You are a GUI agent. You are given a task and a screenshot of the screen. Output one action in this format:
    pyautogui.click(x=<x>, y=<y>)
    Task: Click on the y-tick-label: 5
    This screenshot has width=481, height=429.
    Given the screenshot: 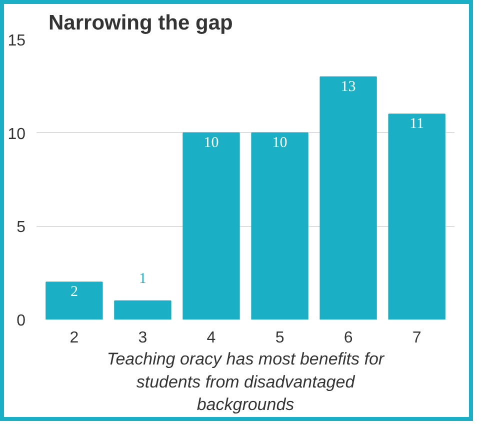 What is the action you would take?
    pyautogui.click(x=21, y=227)
    